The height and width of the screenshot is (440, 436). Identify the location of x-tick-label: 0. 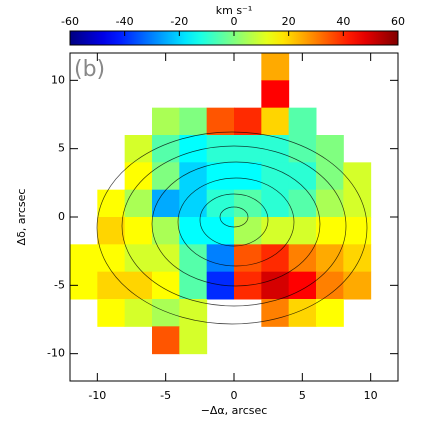
(234, 395).